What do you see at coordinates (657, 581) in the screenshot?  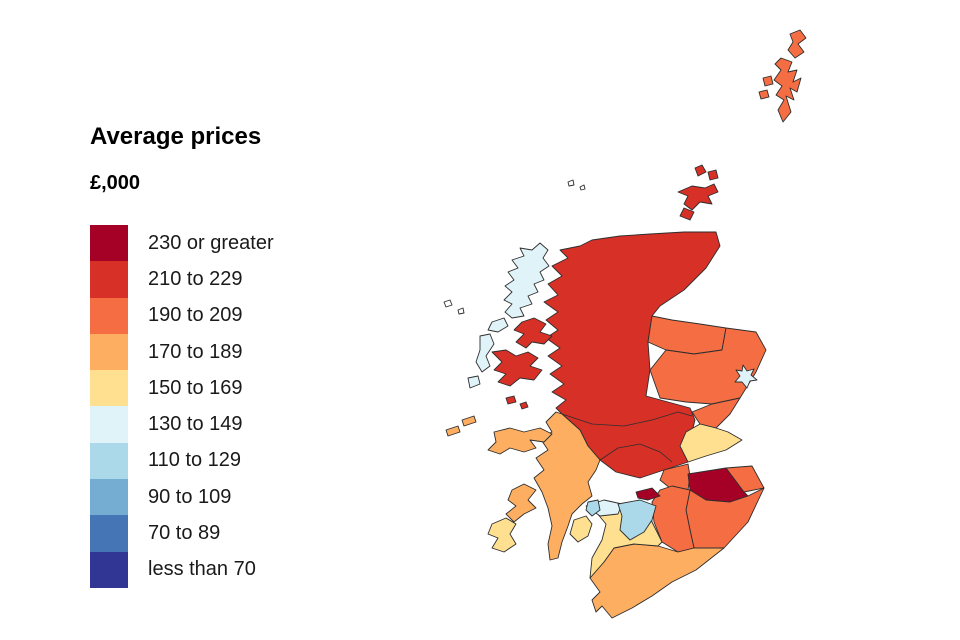 I see `region-dumfries-galloway` at bounding box center [657, 581].